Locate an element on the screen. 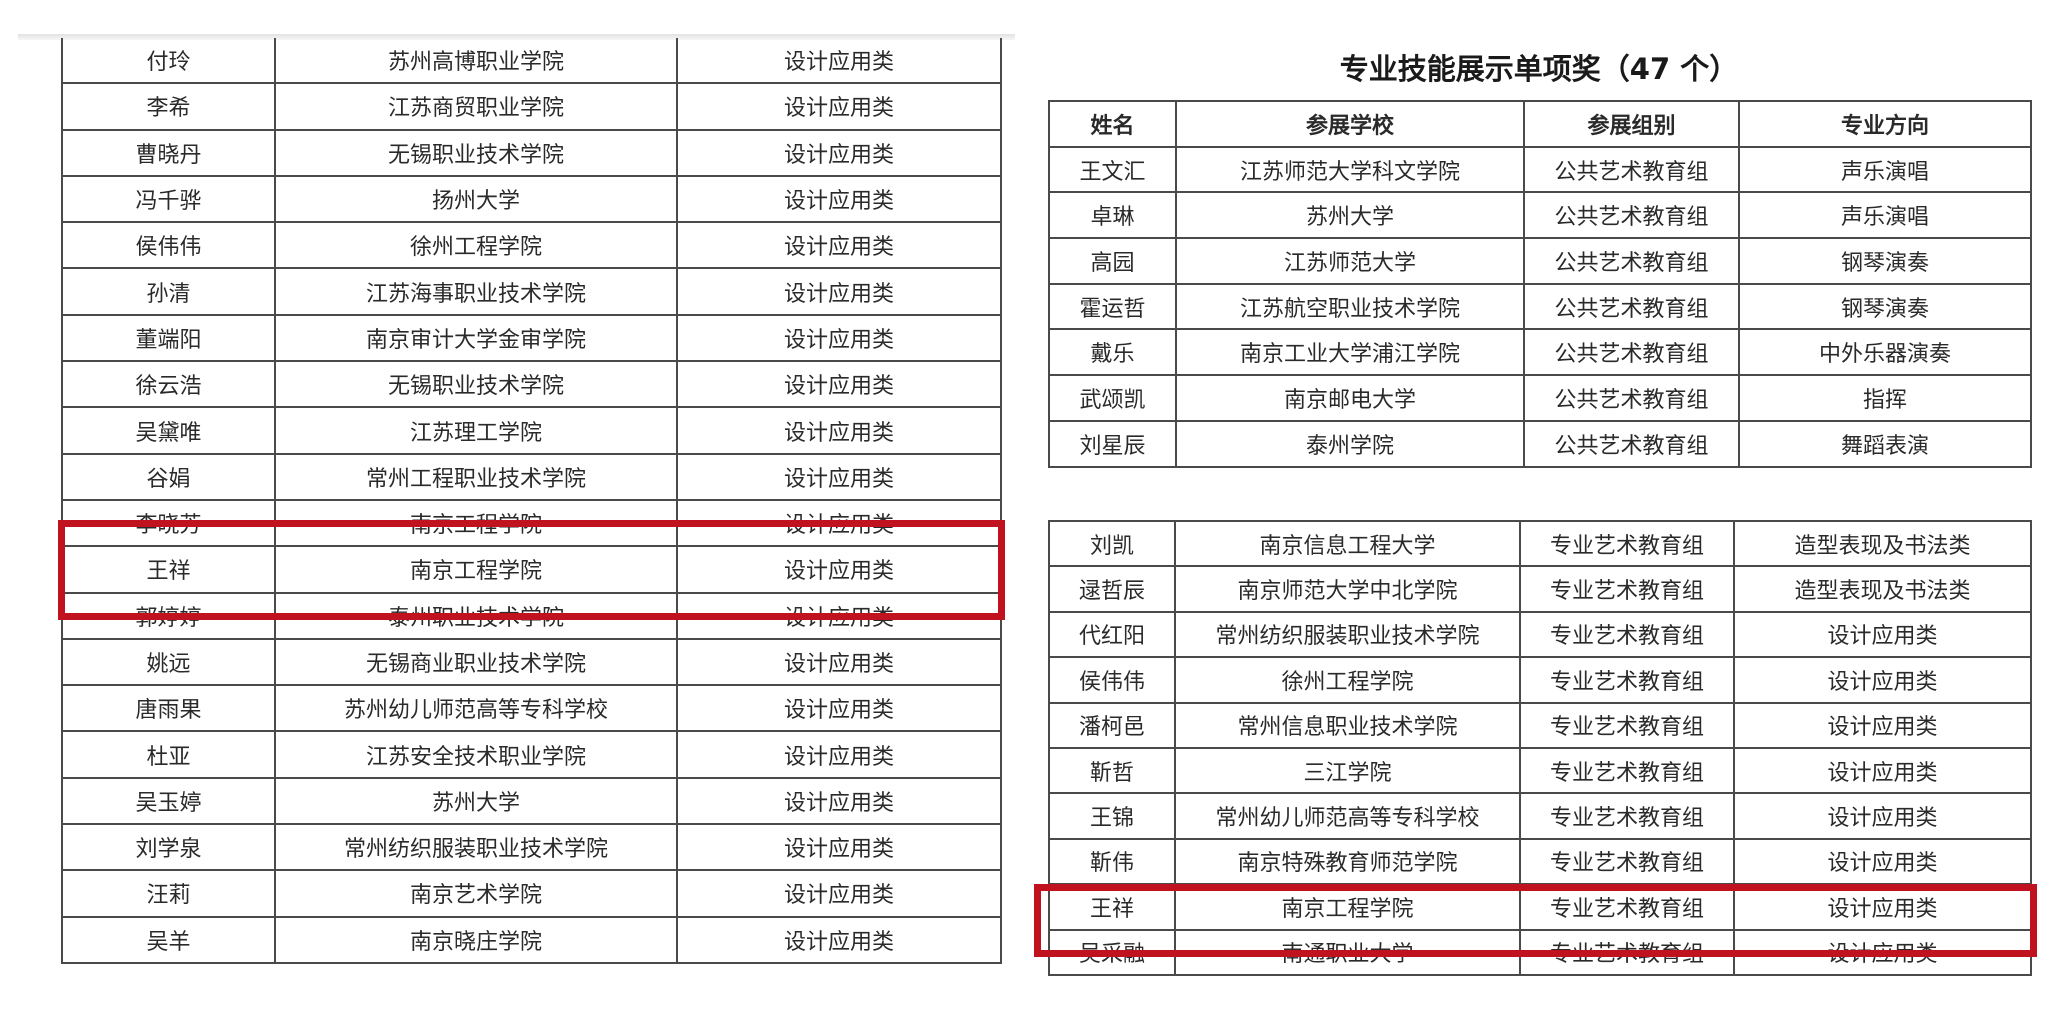 This screenshot has height=1024, width=2048. cell-name: 谷娟 is located at coordinates (168, 476).